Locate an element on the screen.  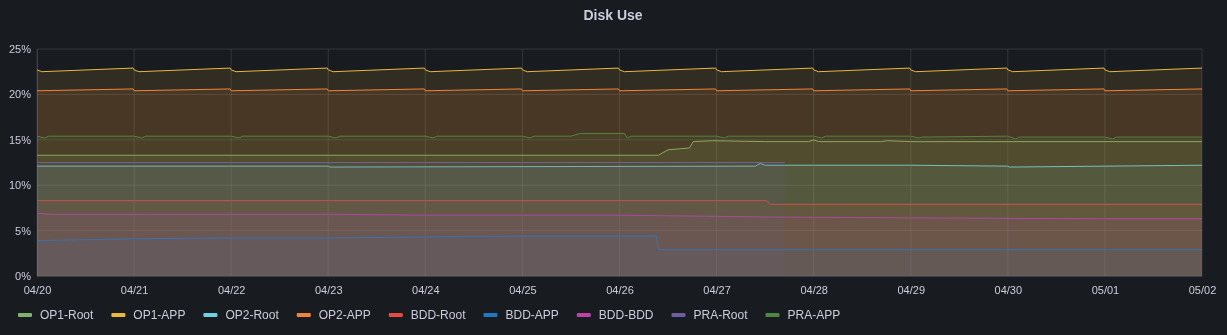
legend-label: BDD-BDD is located at coordinates (626, 315).